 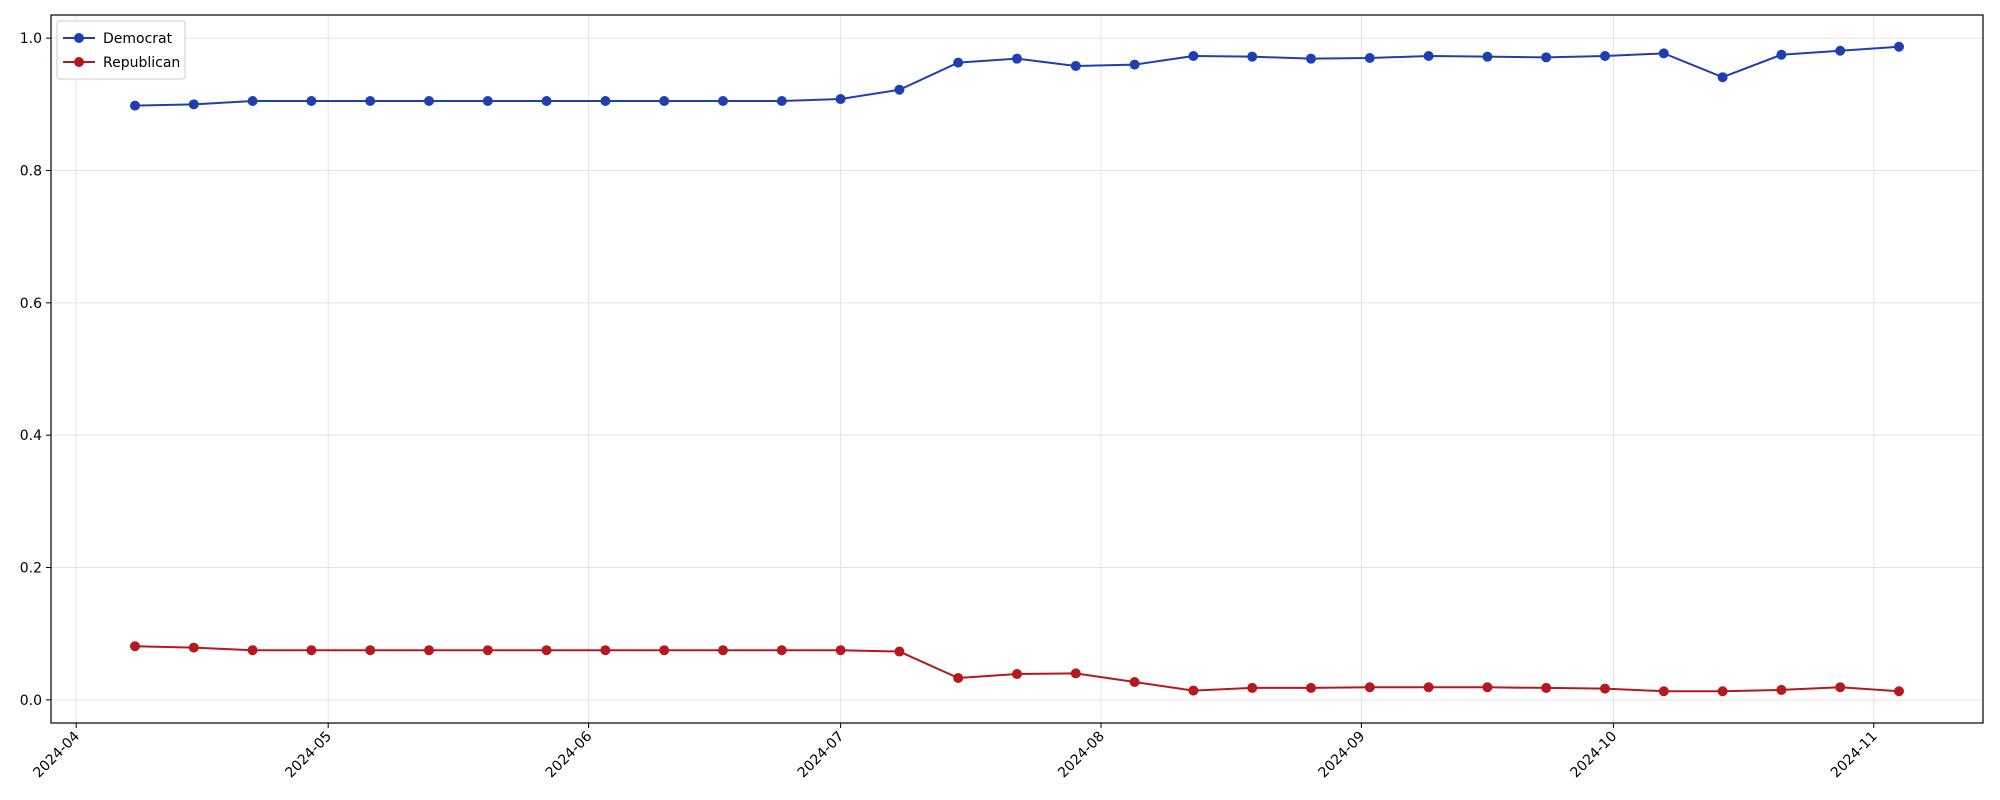 What do you see at coordinates (1594, 755) in the screenshot?
I see `x-tick-label: 2024-10` at bounding box center [1594, 755].